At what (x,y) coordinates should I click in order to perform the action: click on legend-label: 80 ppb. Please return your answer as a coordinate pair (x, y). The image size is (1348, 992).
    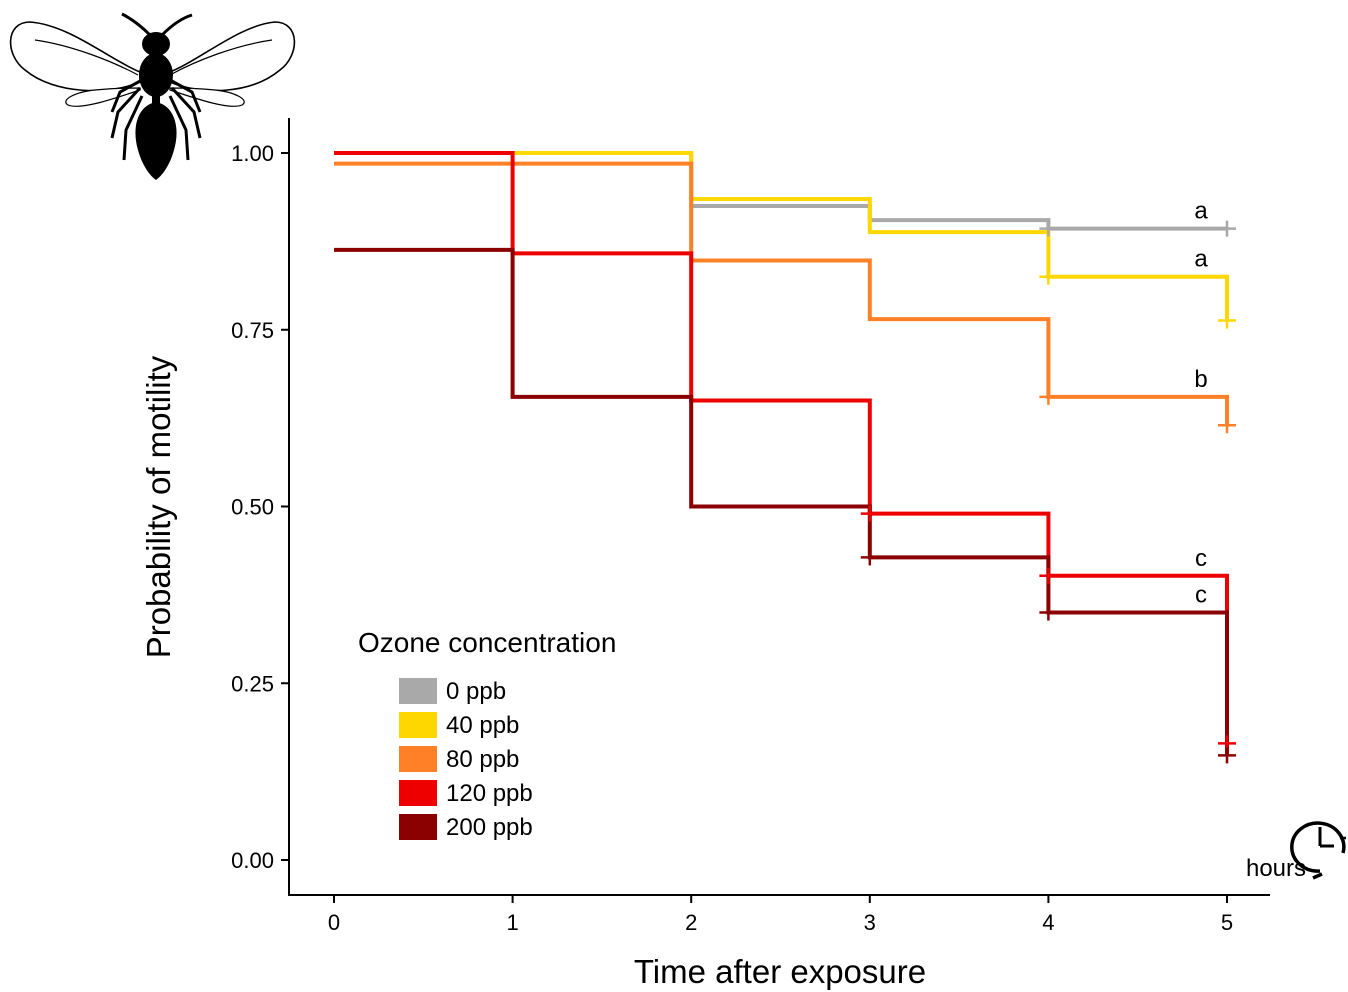
    Looking at the image, I should click on (482, 759).